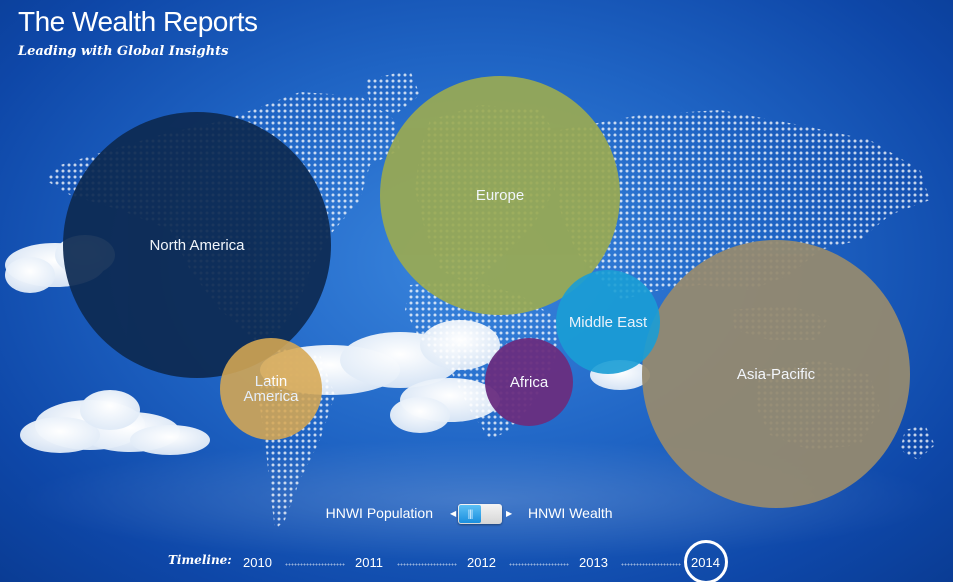 The image size is (953, 582). What do you see at coordinates (138, 21) in the screenshot?
I see `page-title: The Wealth Reports` at bounding box center [138, 21].